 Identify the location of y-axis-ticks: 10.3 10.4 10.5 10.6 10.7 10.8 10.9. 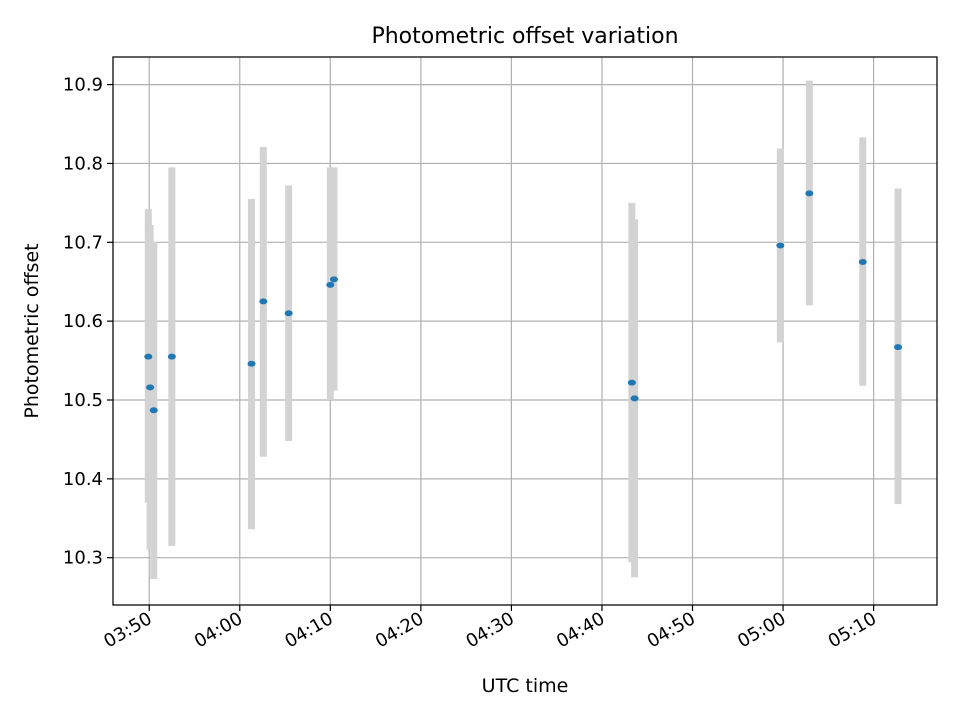
(88, 322).